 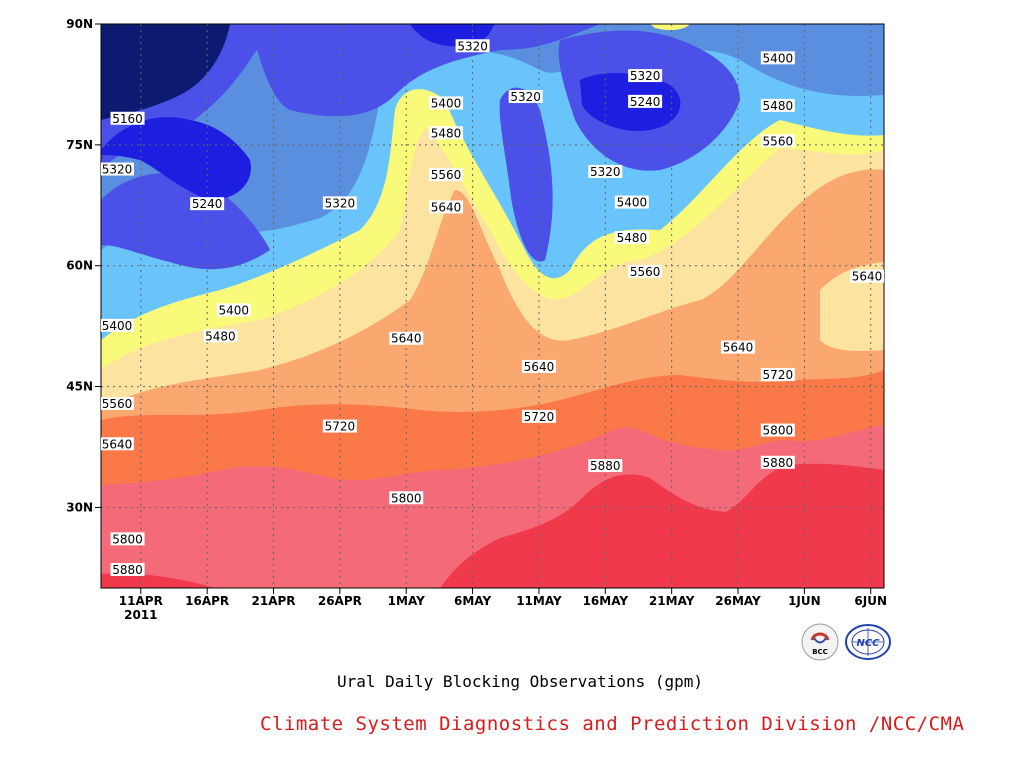 I want to click on x-tick-label: 21APR, so click(x=274, y=601).